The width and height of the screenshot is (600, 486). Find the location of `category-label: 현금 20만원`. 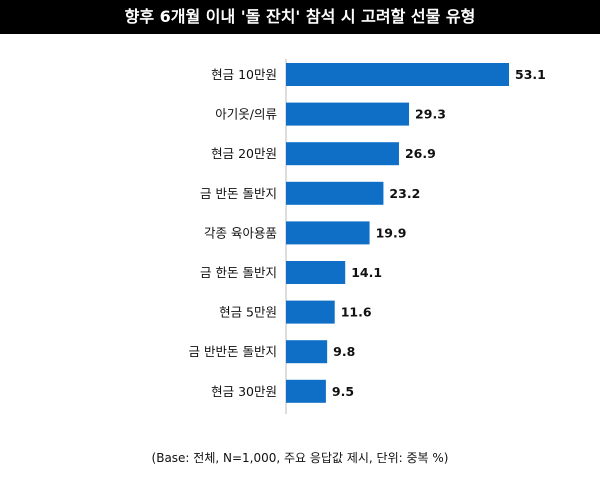

category-label: 현금 20만원 is located at coordinates (244, 153).